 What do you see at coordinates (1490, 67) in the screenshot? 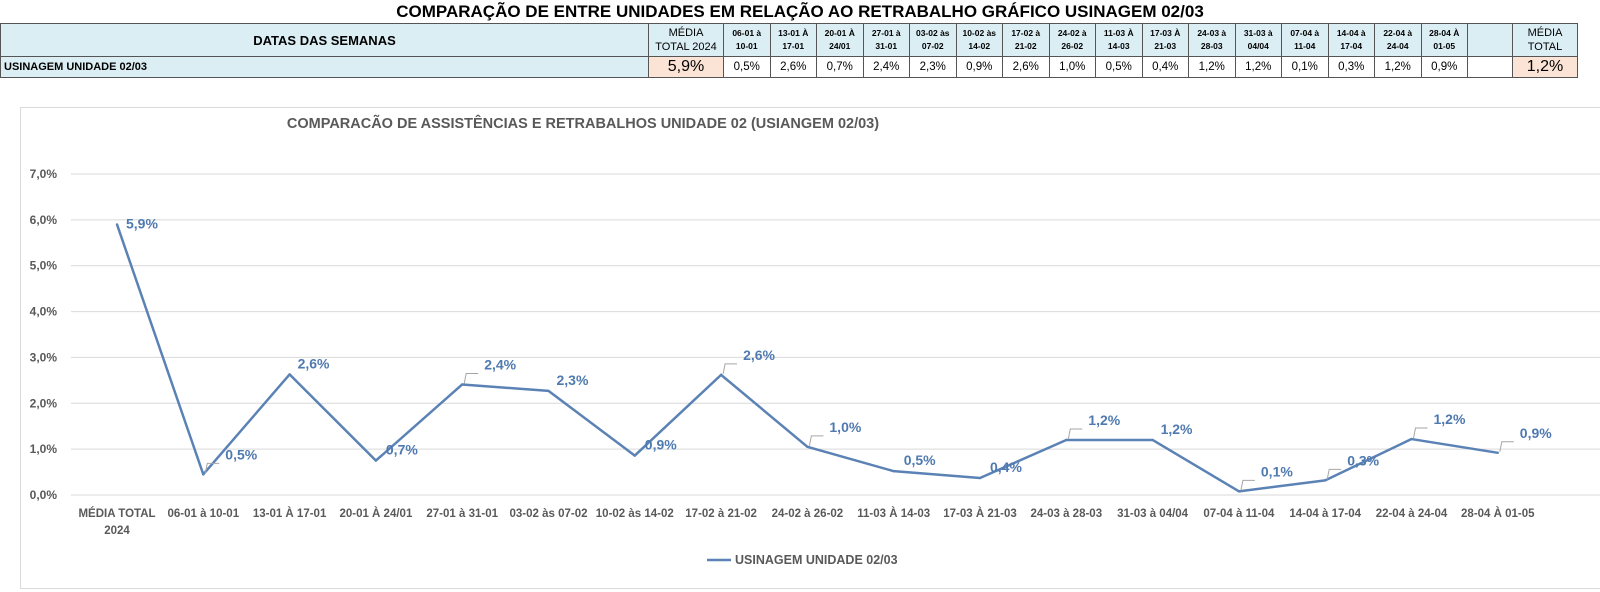
I see `blank-value-cell` at bounding box center [1490, 67].